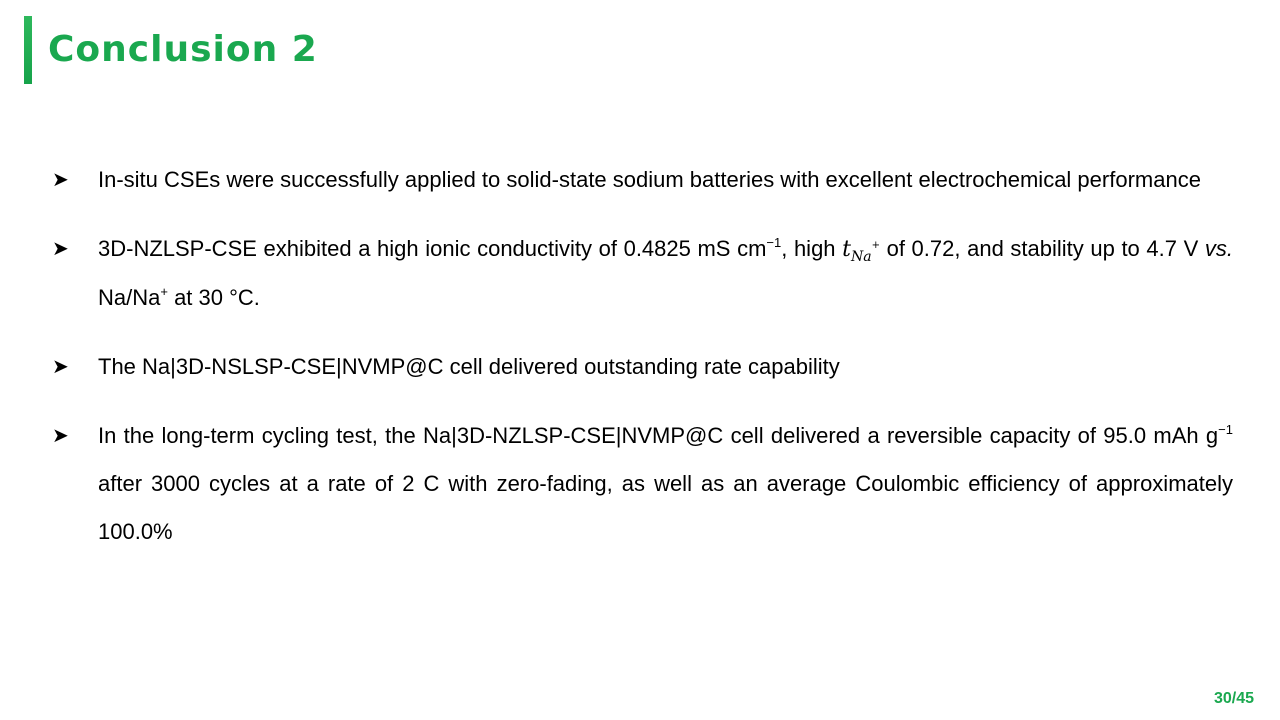 This screenshot has height=720, width=1280. I want to click on page-number: 30/45, so click(1233, 698).